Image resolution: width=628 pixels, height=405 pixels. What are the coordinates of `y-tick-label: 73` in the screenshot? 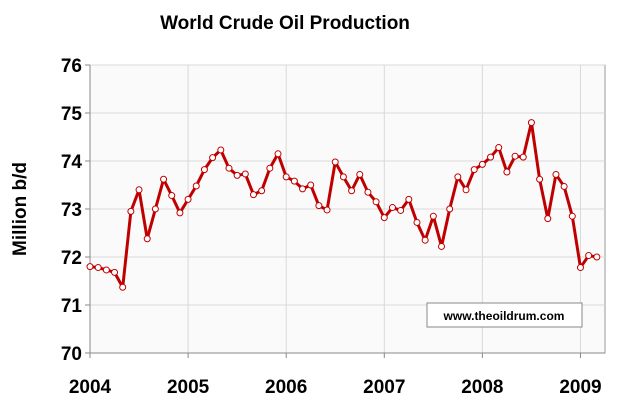 It's located at (71, 210).